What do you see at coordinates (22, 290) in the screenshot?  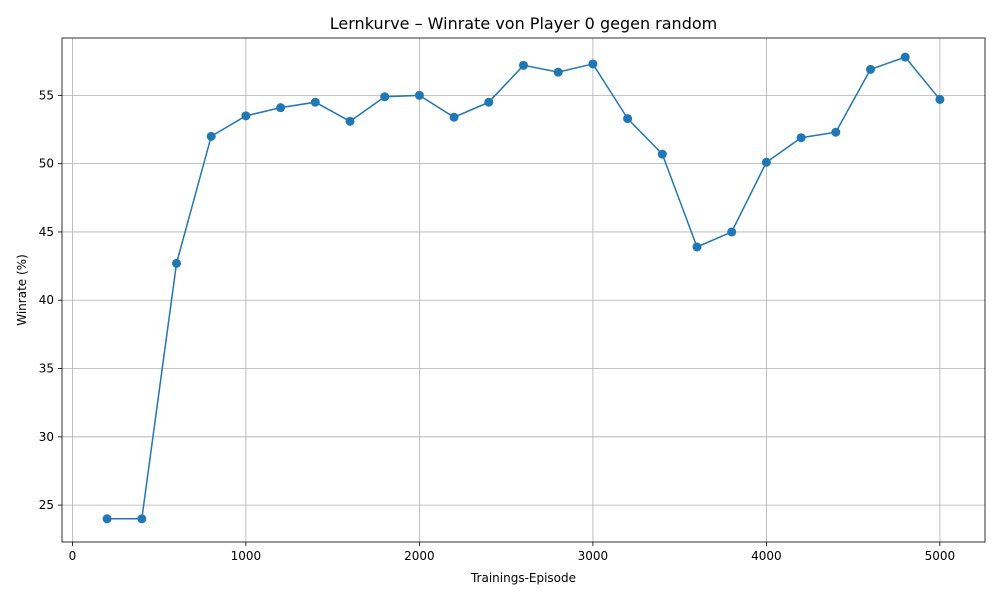 I see `y-axis-label: Winrate (%)` at bounding box center [22, 290].